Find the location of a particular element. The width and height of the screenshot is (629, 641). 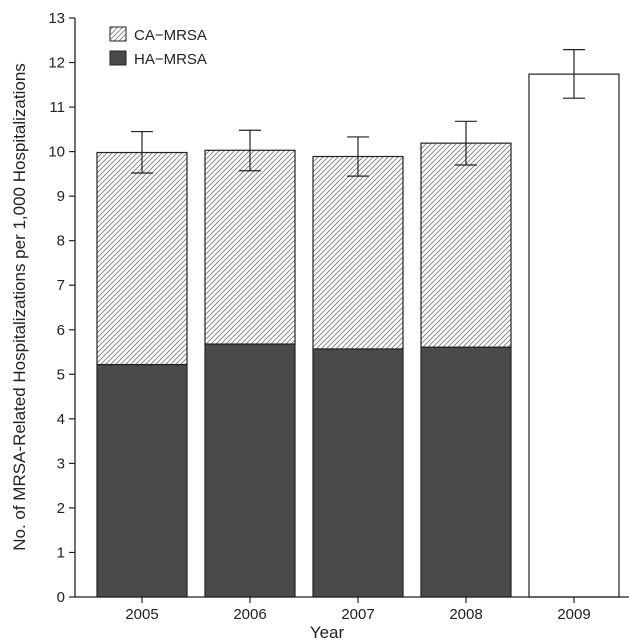

y-tick-label: 11 is located at coordinates (57, 107).